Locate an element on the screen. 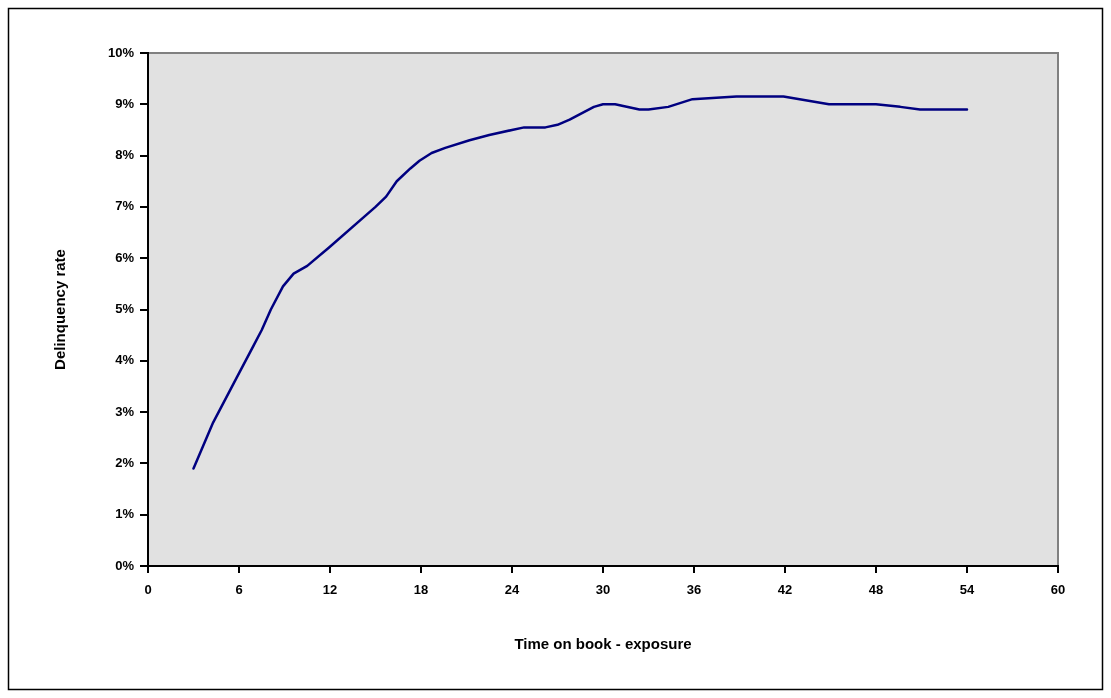 The image size is (1111, 698). x-tick-label: 60 is located at coordinates (1058, 590).